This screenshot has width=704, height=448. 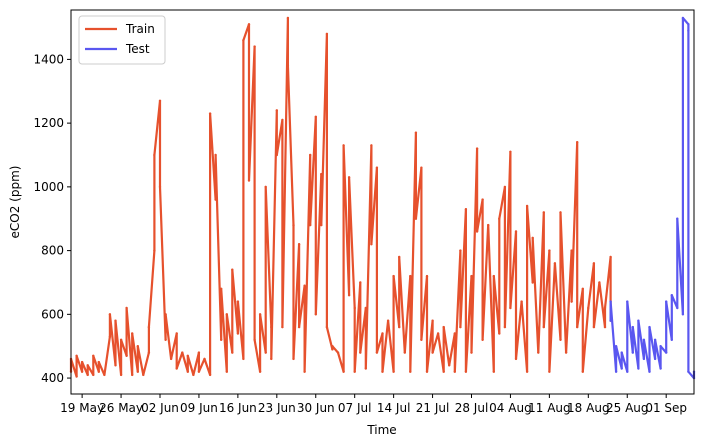 What do you see at coordinates (52, 218) in the screenshot?
I see `y-axis: 400 600 800 1000 1200 1400` at bounding box center [52, 218].